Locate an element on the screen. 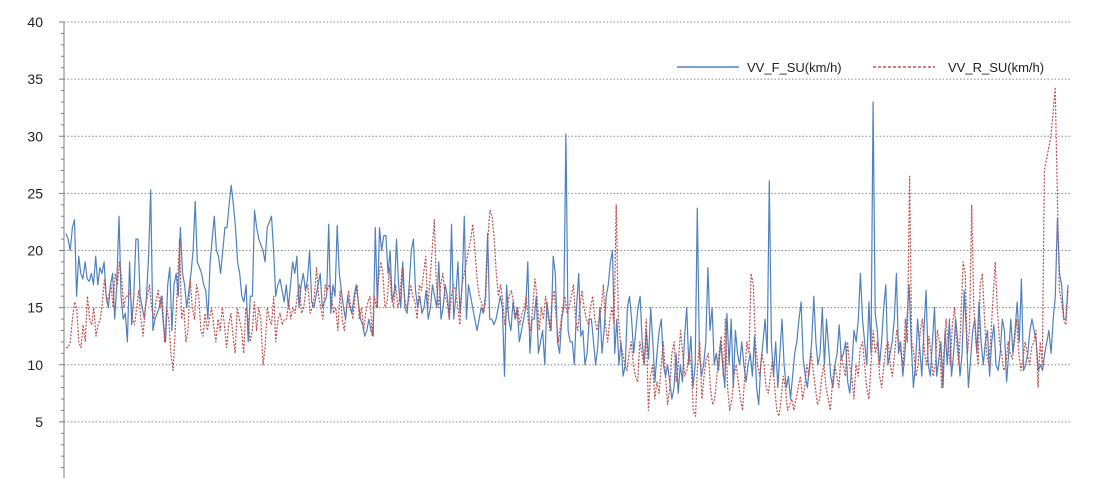  y-tick-label-20: 20 is located at coordinates (35, 251).